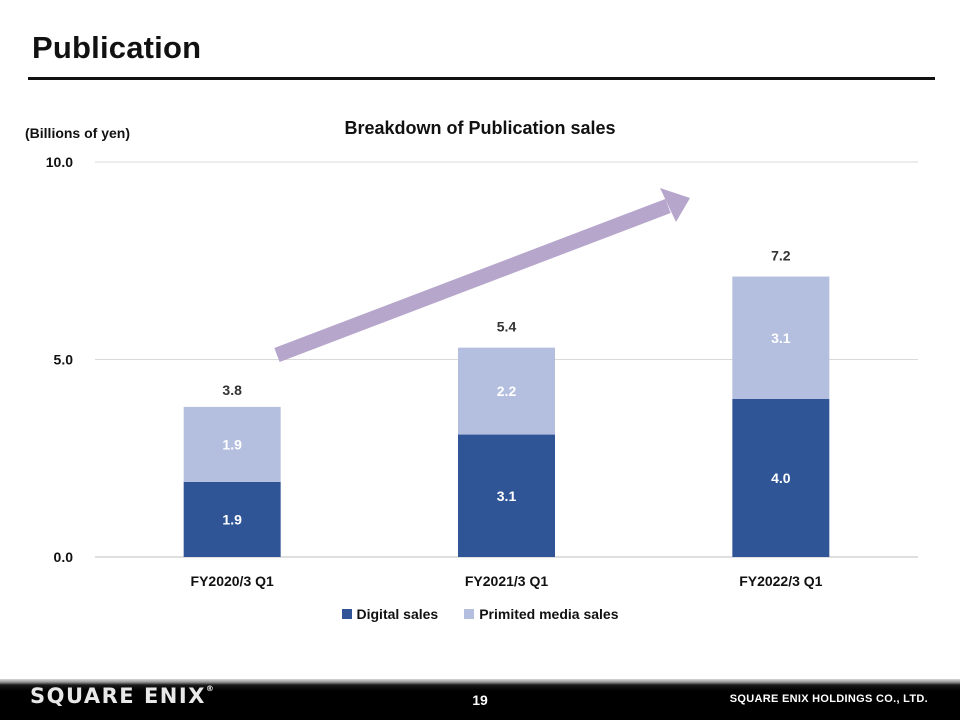 The image size is (960, 720). Describe the element at coordinates (346, 614) in the screenshot. I see `legend-swatch-digital` at that location.